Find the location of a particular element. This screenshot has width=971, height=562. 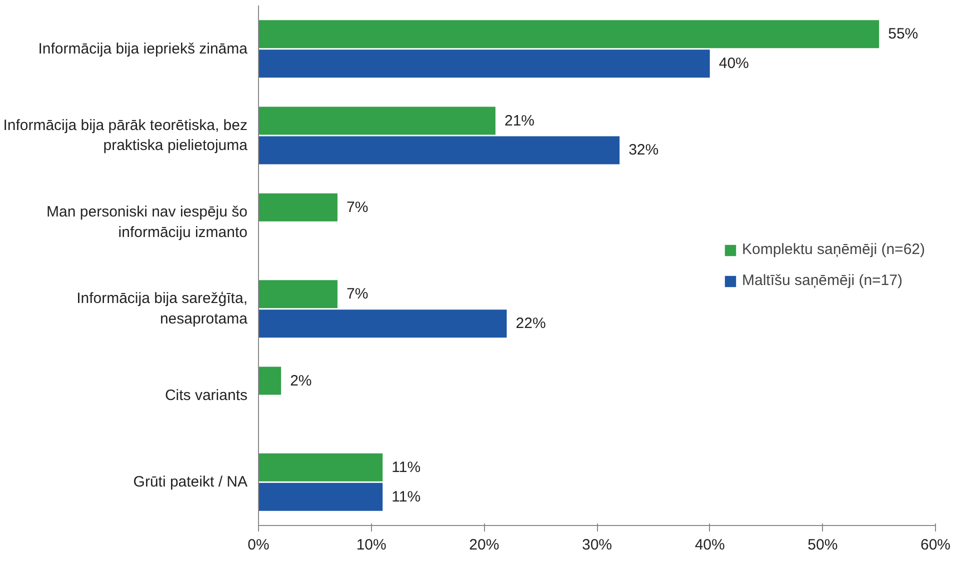

x-tick-label: 50% is located at coordinates (823, 545).